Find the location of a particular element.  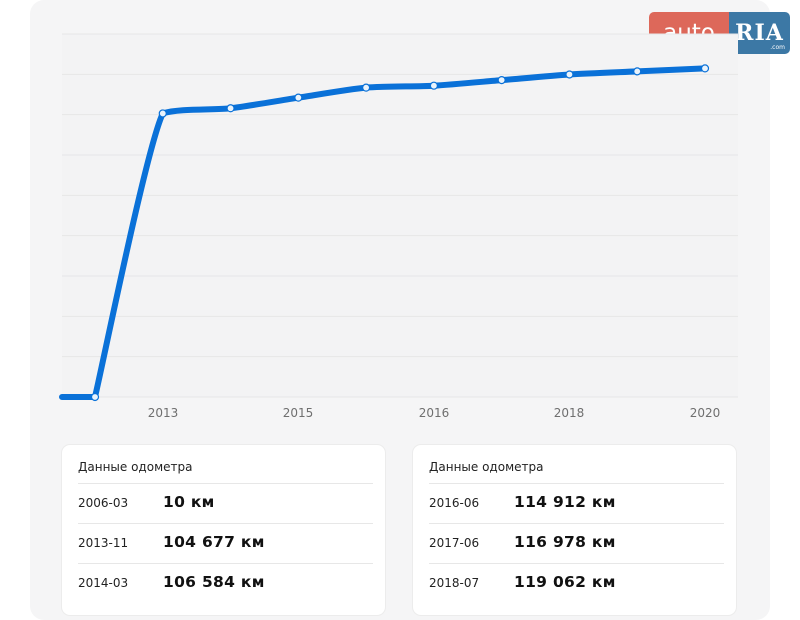

odometer-row: 2016-06 114 912 км is located at coordinates (576, 503).